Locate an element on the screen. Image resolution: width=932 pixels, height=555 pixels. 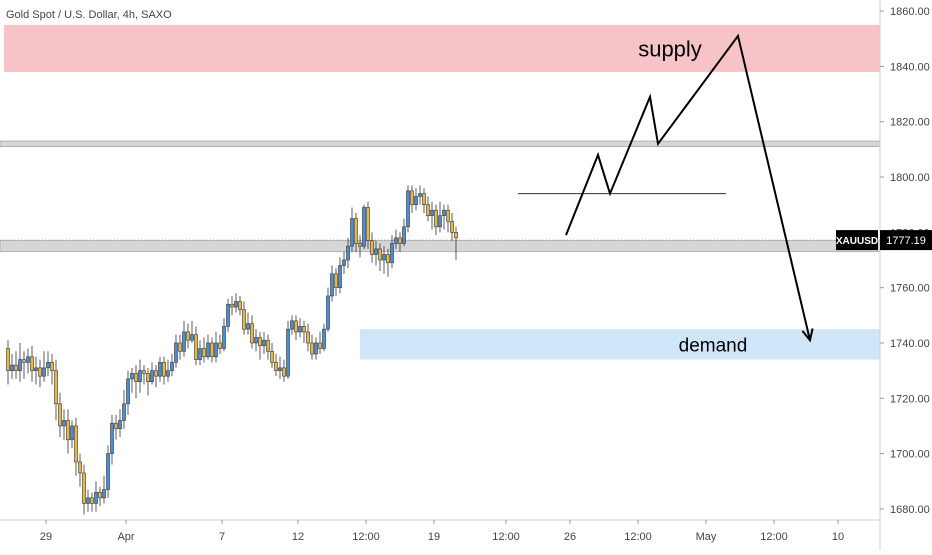
last-price-label: 1777.19 is located at coordinates (906, 241).